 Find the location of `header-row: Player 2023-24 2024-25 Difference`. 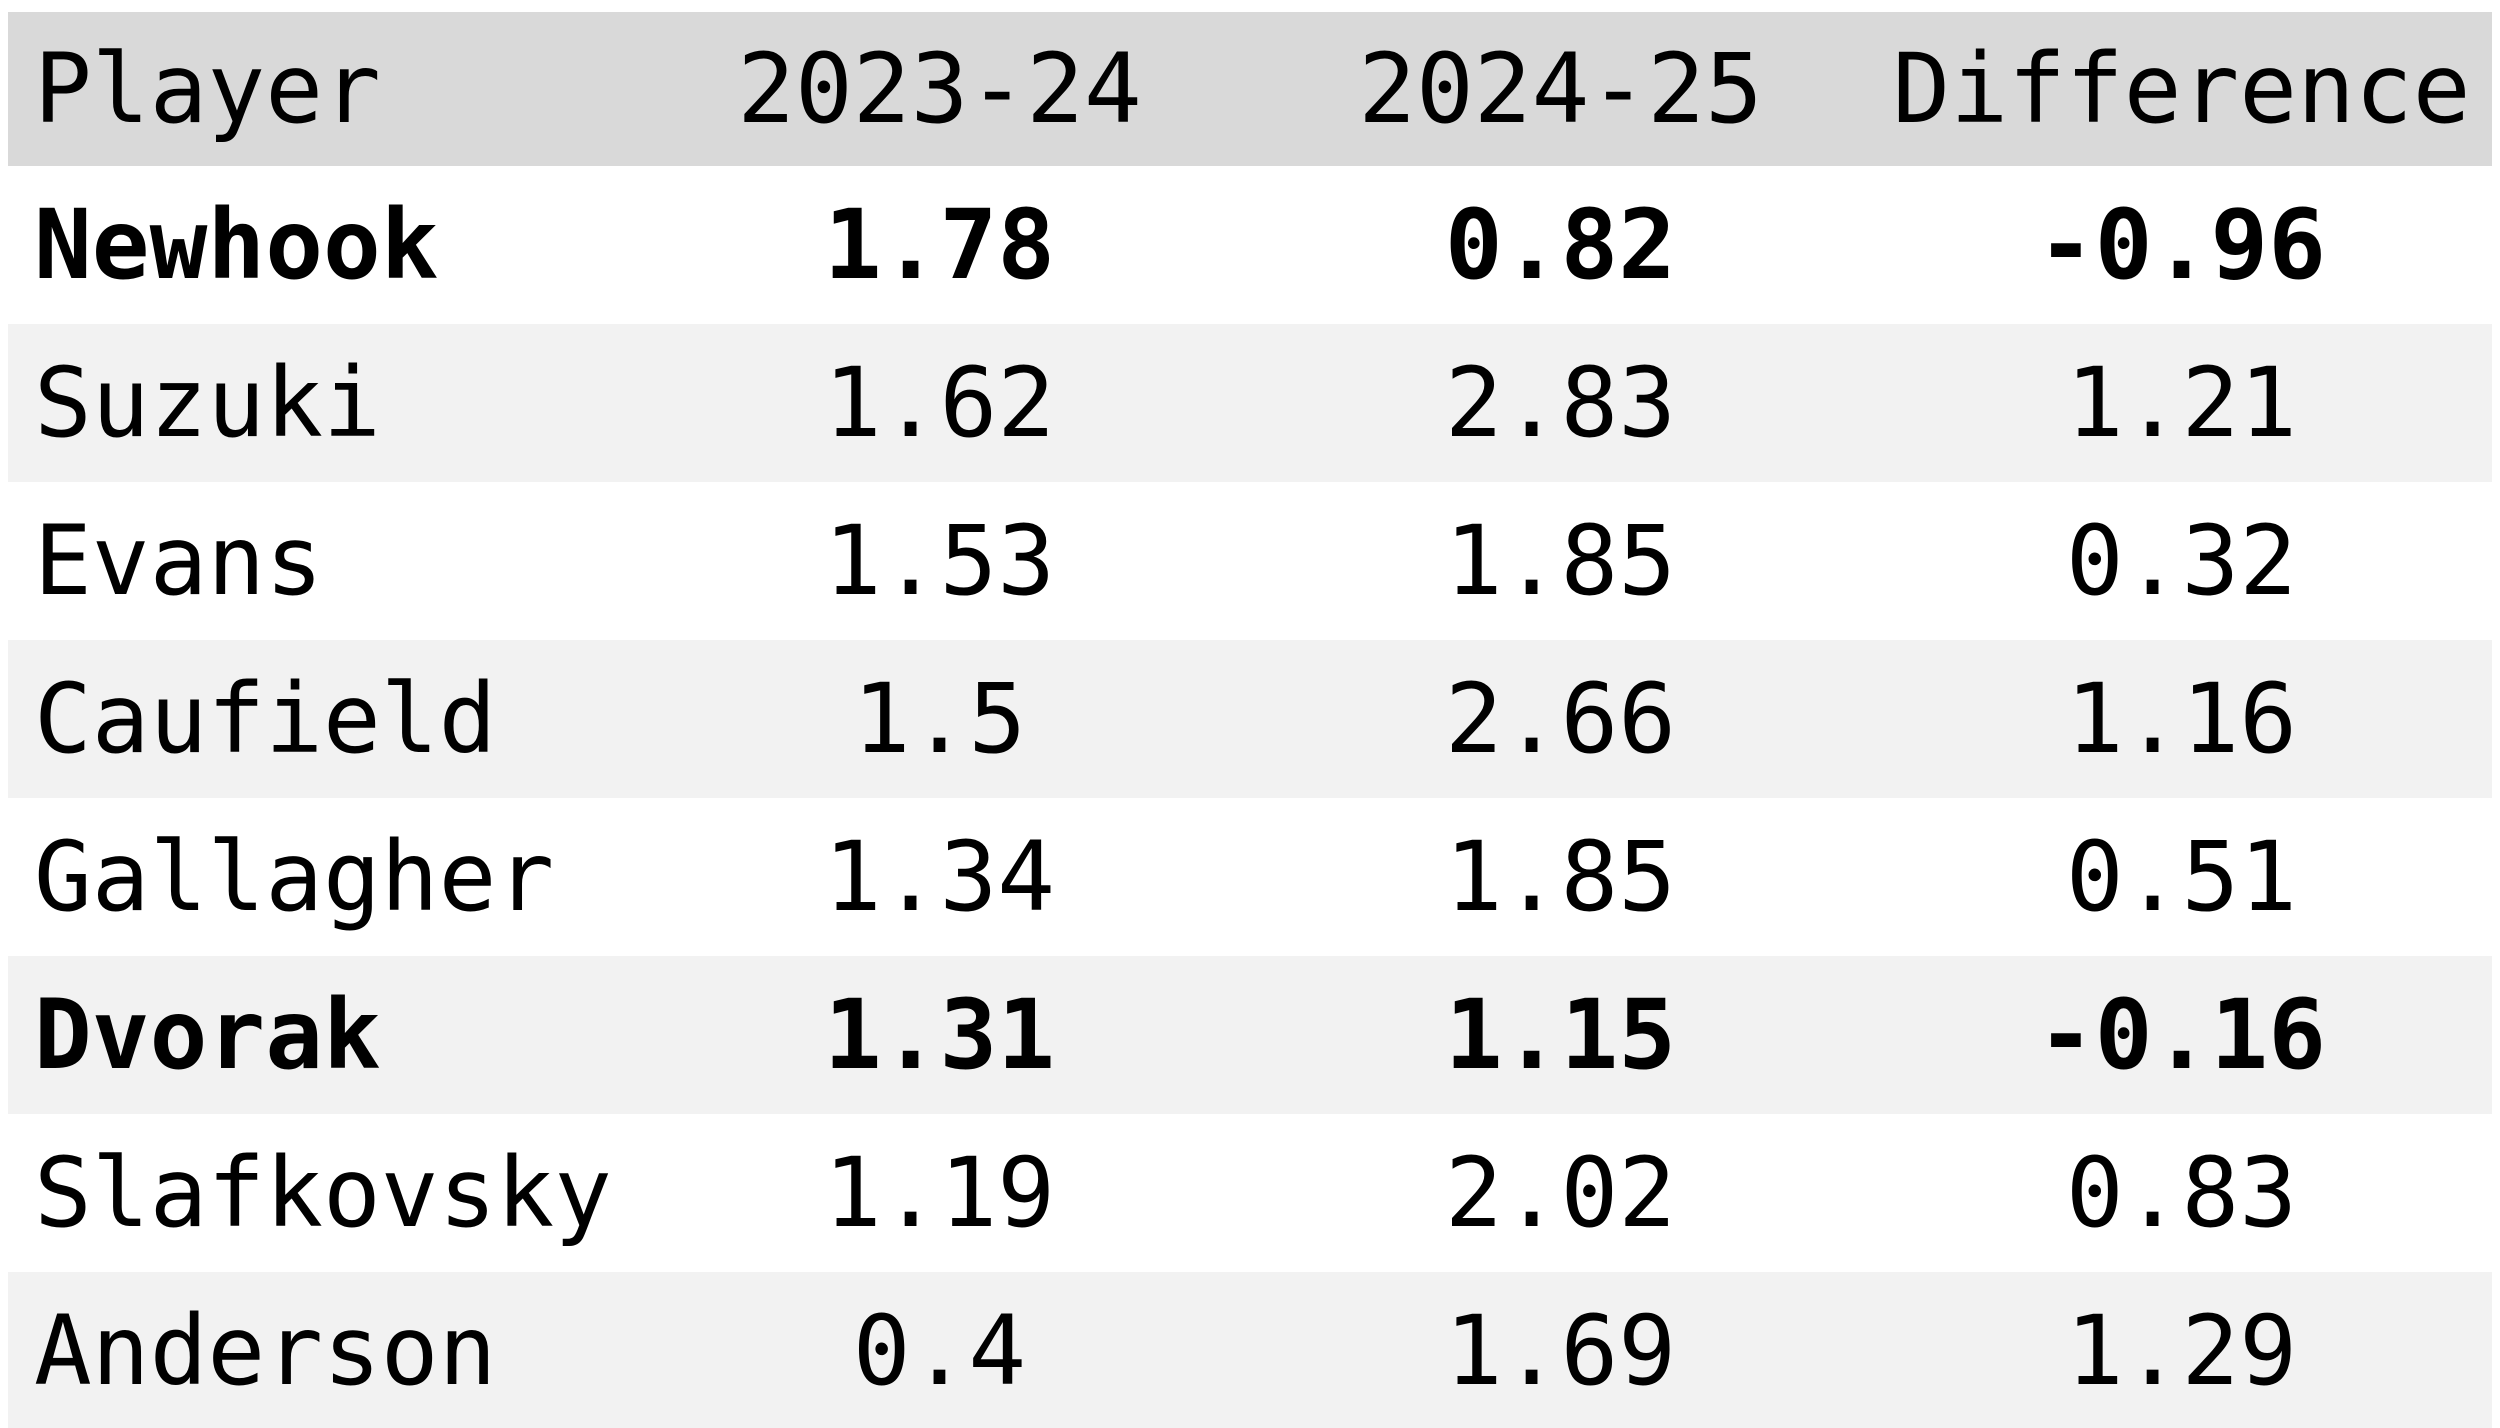

header-row: Player 2023-24 2024-25 Difference is located at coordinates (1250, 89).